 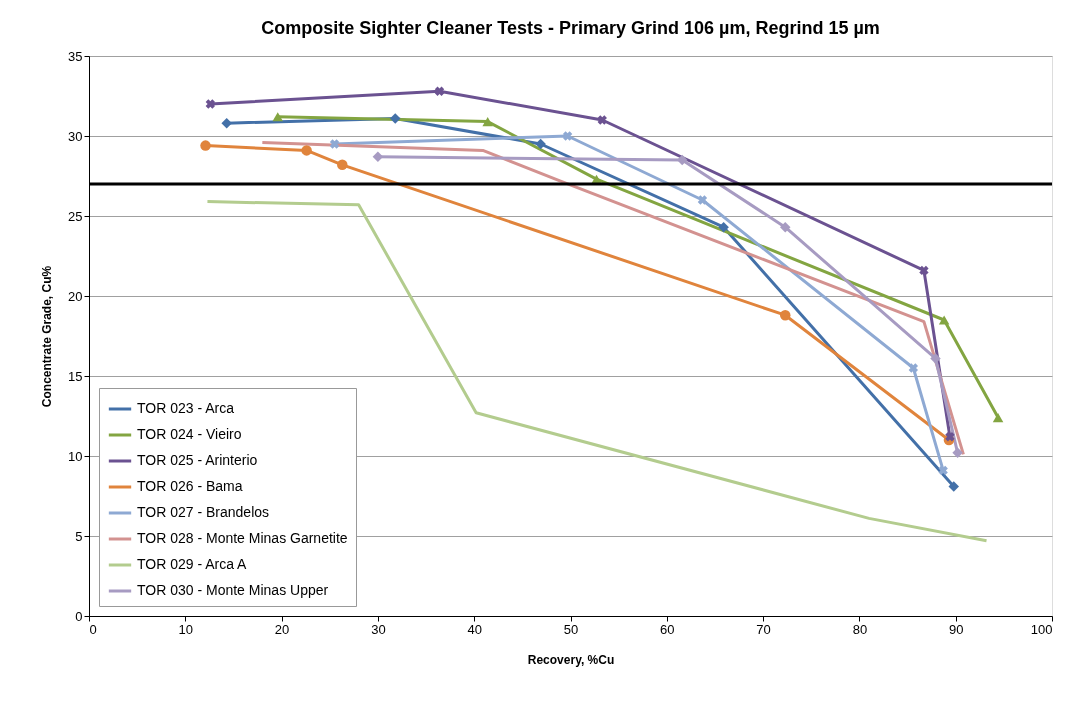 I want to click on x-tick-label: 90, so click(x=956, y=629).